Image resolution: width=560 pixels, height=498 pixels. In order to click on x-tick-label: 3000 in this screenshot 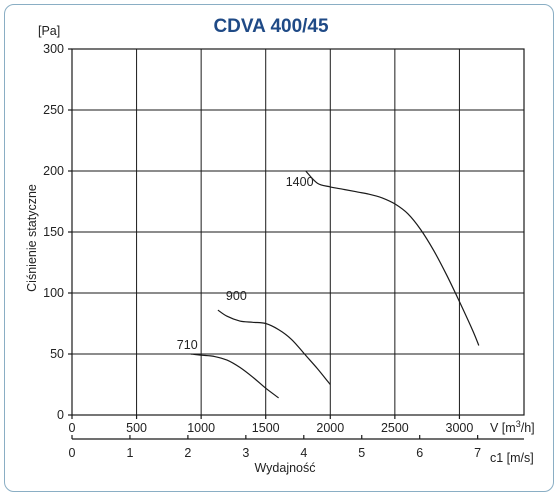, I will do `click(460, 428)`.